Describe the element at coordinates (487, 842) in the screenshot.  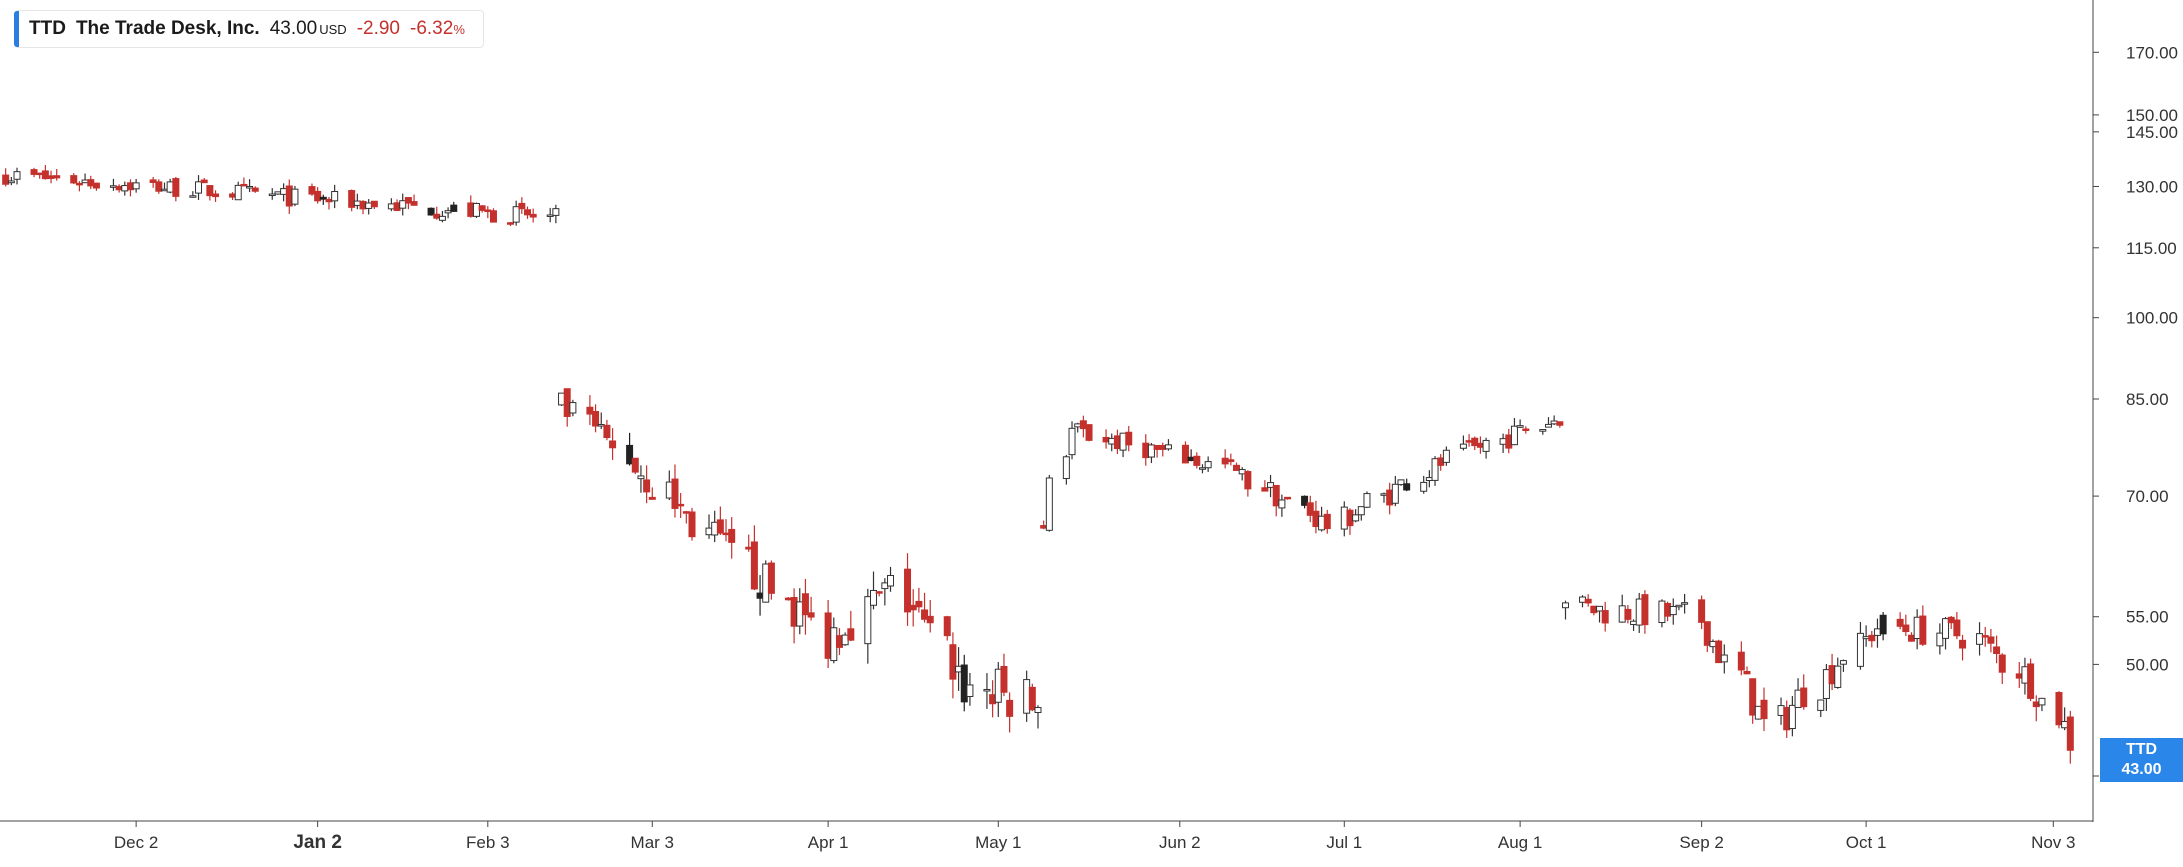
I see `x-tick-label: Feb 3` at that location.